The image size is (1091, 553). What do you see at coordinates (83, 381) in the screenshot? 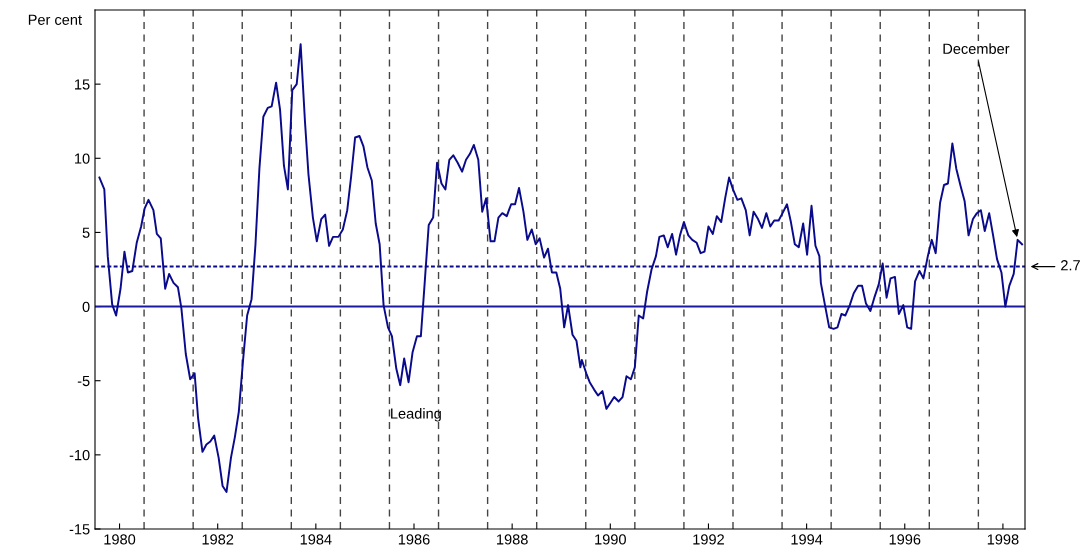
I see `y-tick-label: -5` at bounding box center [83, 381].